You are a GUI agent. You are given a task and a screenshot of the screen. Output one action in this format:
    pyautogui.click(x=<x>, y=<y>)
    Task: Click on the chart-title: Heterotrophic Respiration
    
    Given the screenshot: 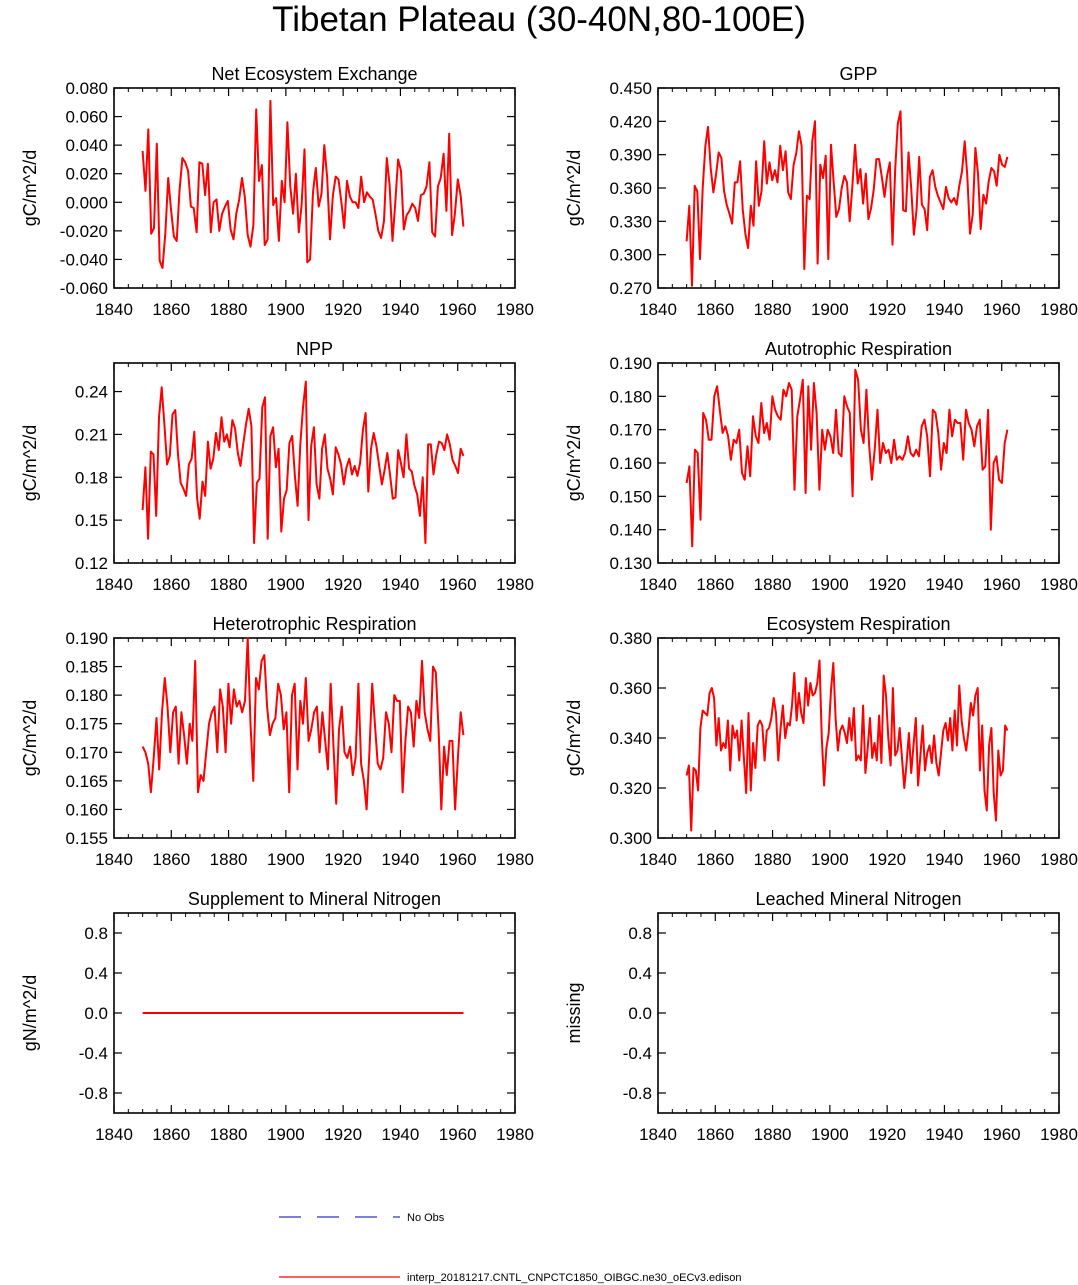 What is the action you would take?
    pyautogui.click(x=314, y=624)
    